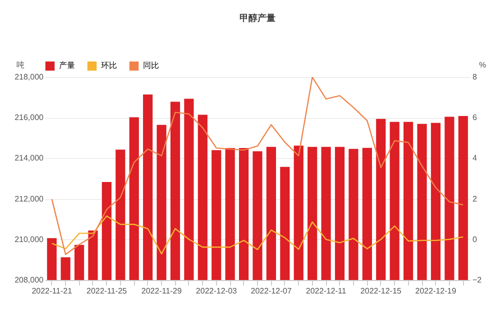  I want to click on y2-axis-title: %, so click(482, 65).